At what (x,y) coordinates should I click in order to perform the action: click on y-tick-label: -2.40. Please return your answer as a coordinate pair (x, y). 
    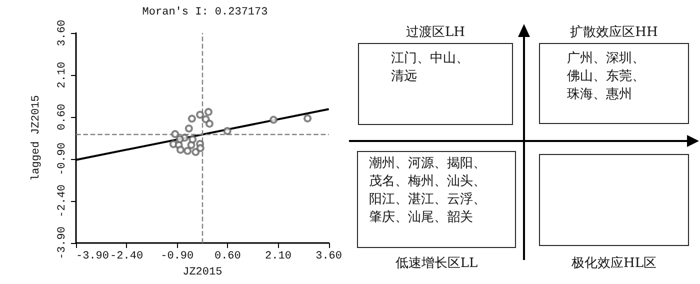
    Looking at the image, I should click on (62, 201).